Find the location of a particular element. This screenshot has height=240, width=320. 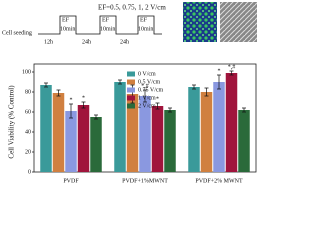

y-tick-label: 80 is located at coordinates (28, 92).